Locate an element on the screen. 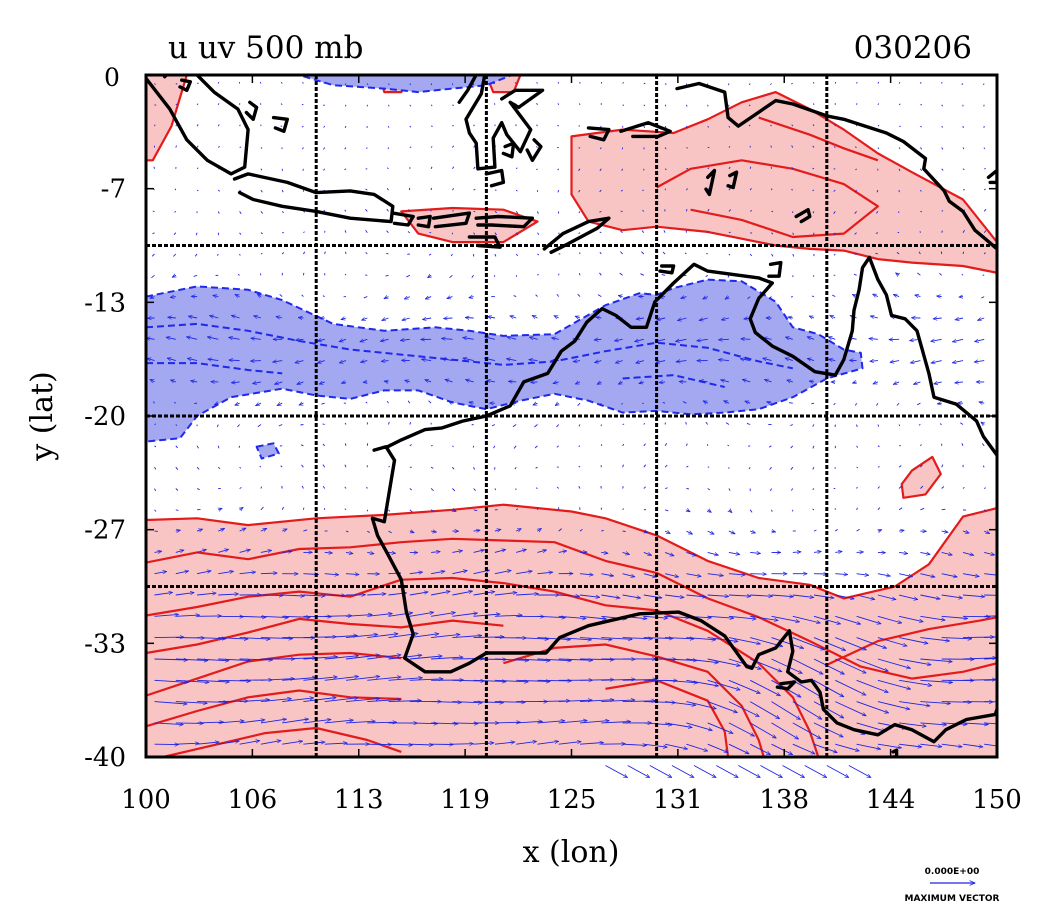 The image size is (1056, 907). x-tick-label: 138 is located at coordinates (784, 800).